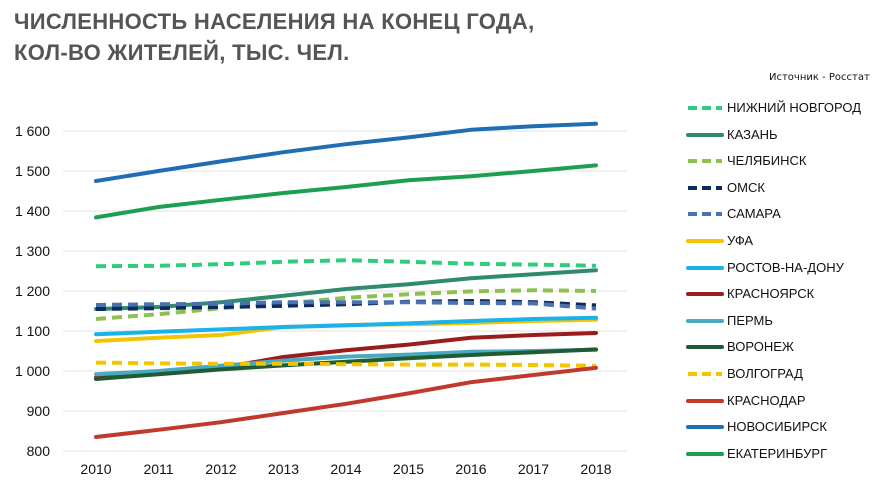 The width and height of the screenshot is (879, 485). What do you see at coordinates (158, 469) in the screenshot?
I see `x-tick-label: 2011` at bounding box center [158, 469].